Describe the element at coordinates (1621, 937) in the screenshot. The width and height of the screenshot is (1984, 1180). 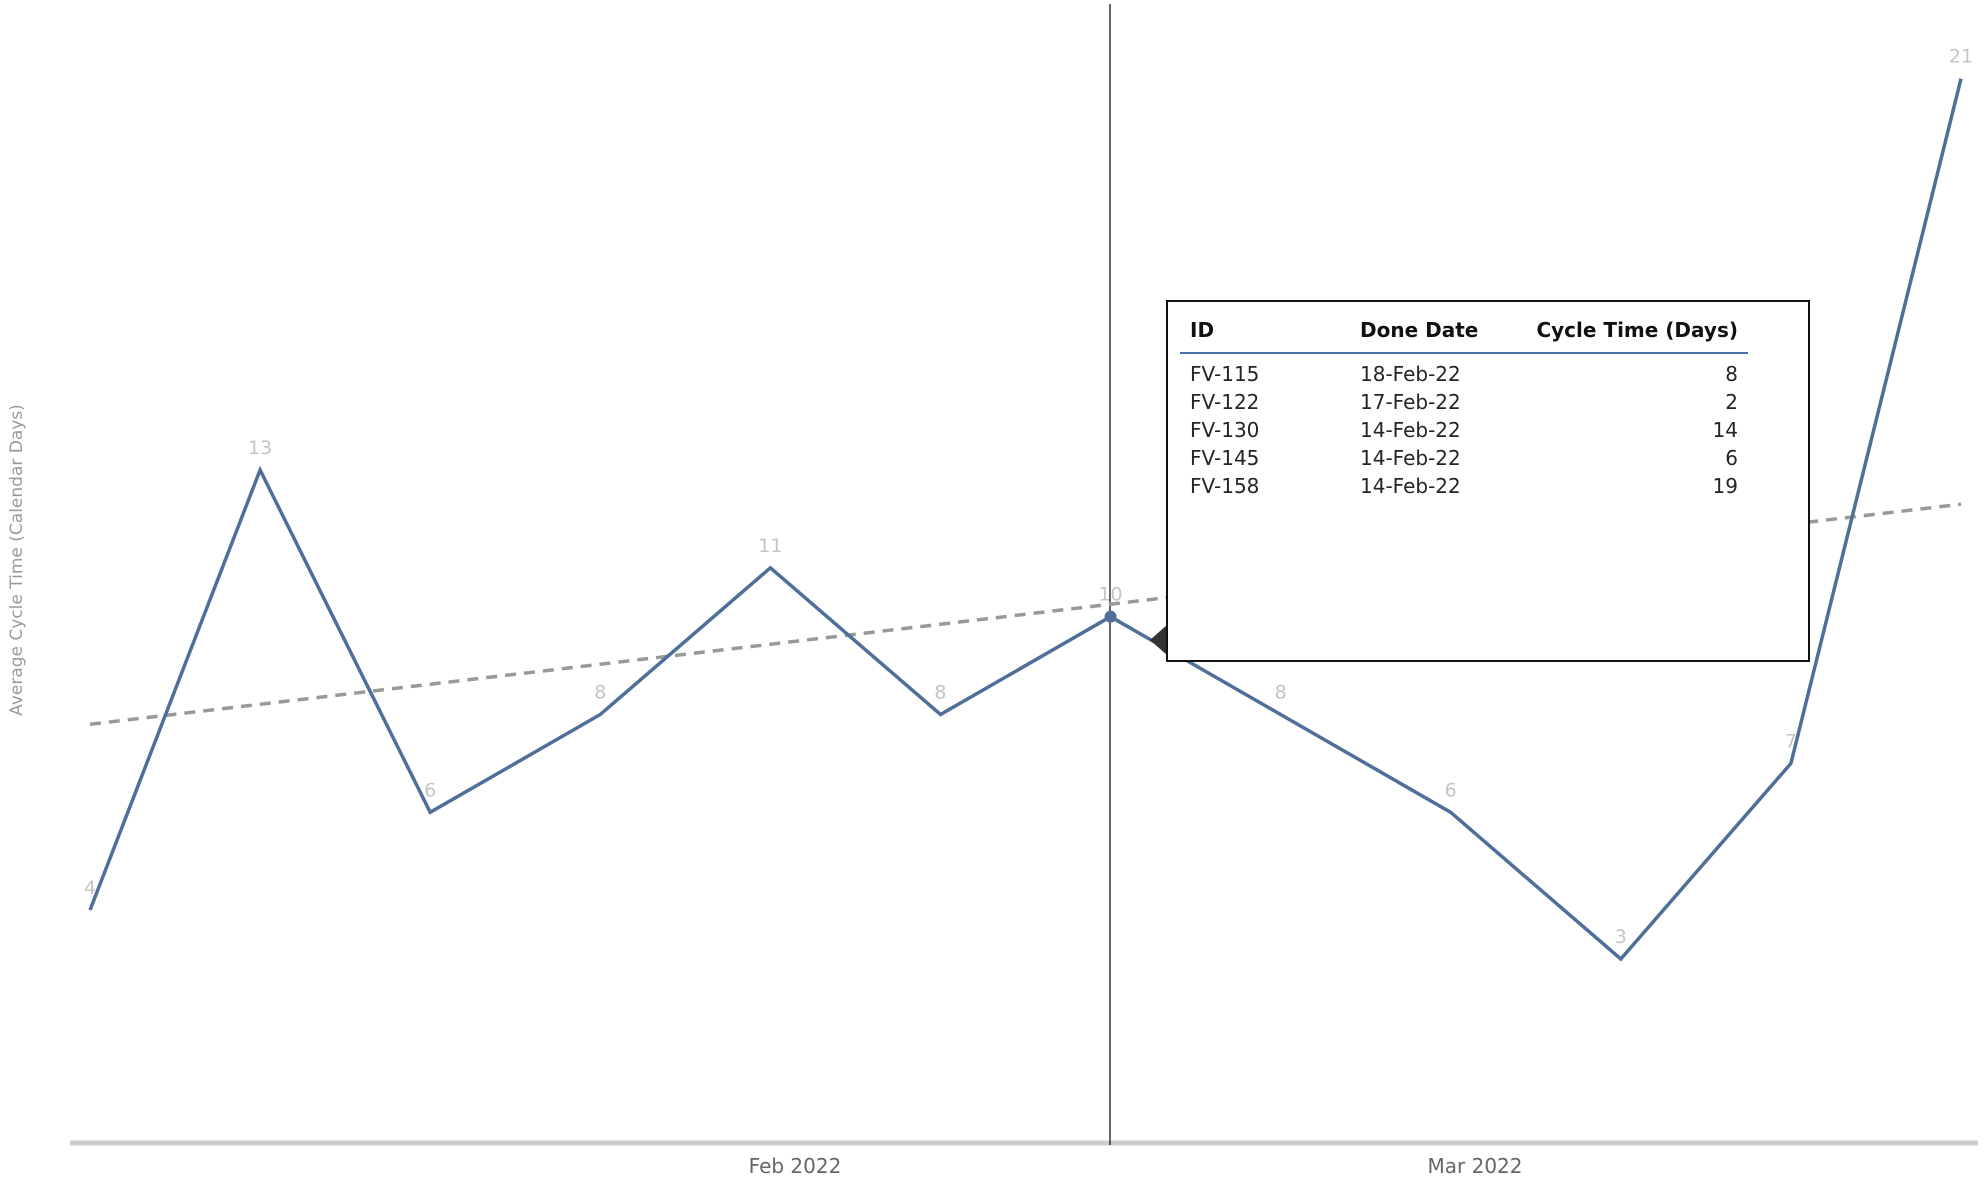
I see `data-label: 3` at that location.